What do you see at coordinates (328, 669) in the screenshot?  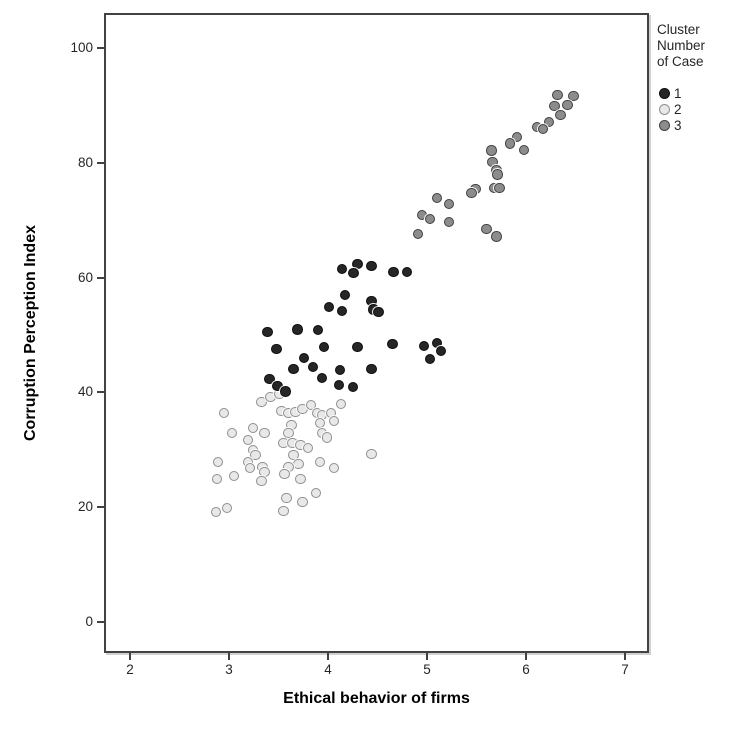 I see `x-axis-tick-label: 4` at bounding box center [328, 669].